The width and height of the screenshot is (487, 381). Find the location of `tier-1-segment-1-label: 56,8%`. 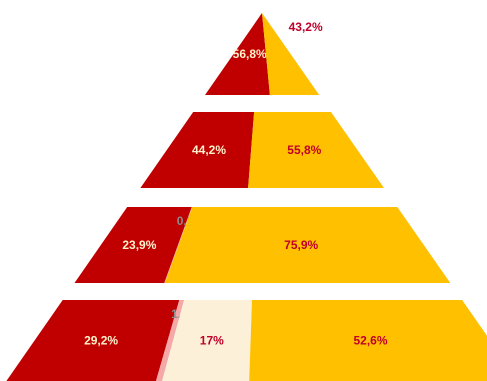

tier-1-segment-1-label: 56,8% is located at coordinates (250, 54).